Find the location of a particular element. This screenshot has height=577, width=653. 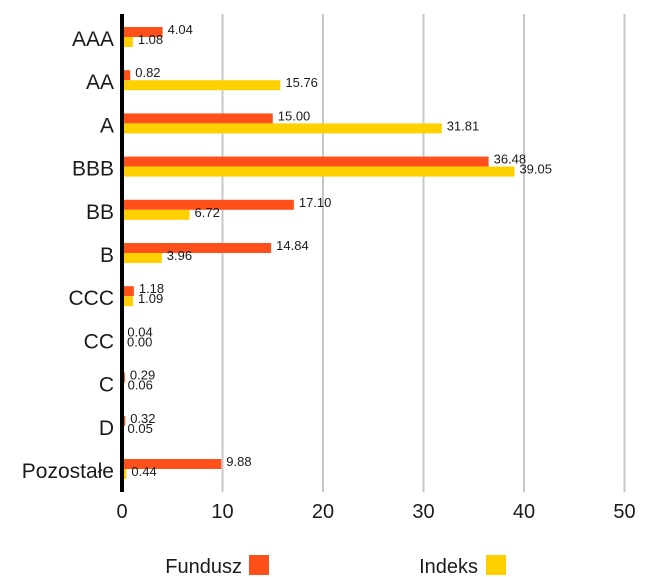

legend: Fundusz Indeks is located at coordinates (335, 566).